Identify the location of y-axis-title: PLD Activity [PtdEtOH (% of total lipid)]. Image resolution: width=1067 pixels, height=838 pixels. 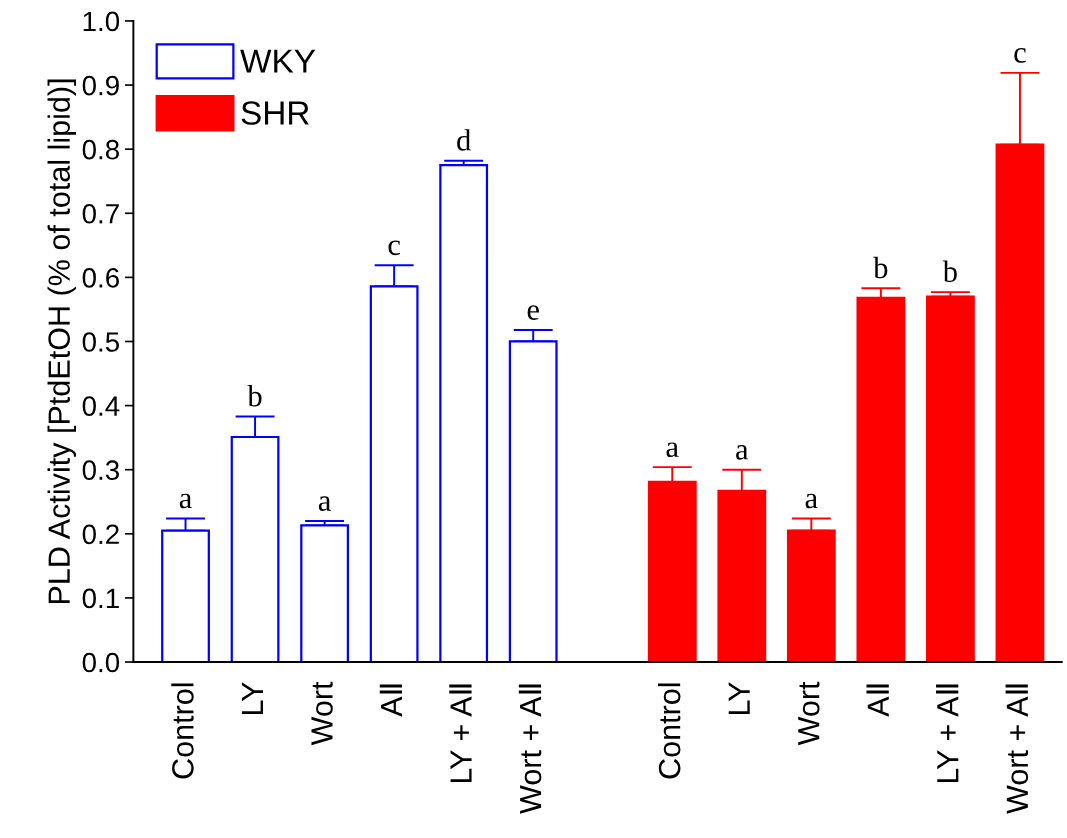
(62, 341).